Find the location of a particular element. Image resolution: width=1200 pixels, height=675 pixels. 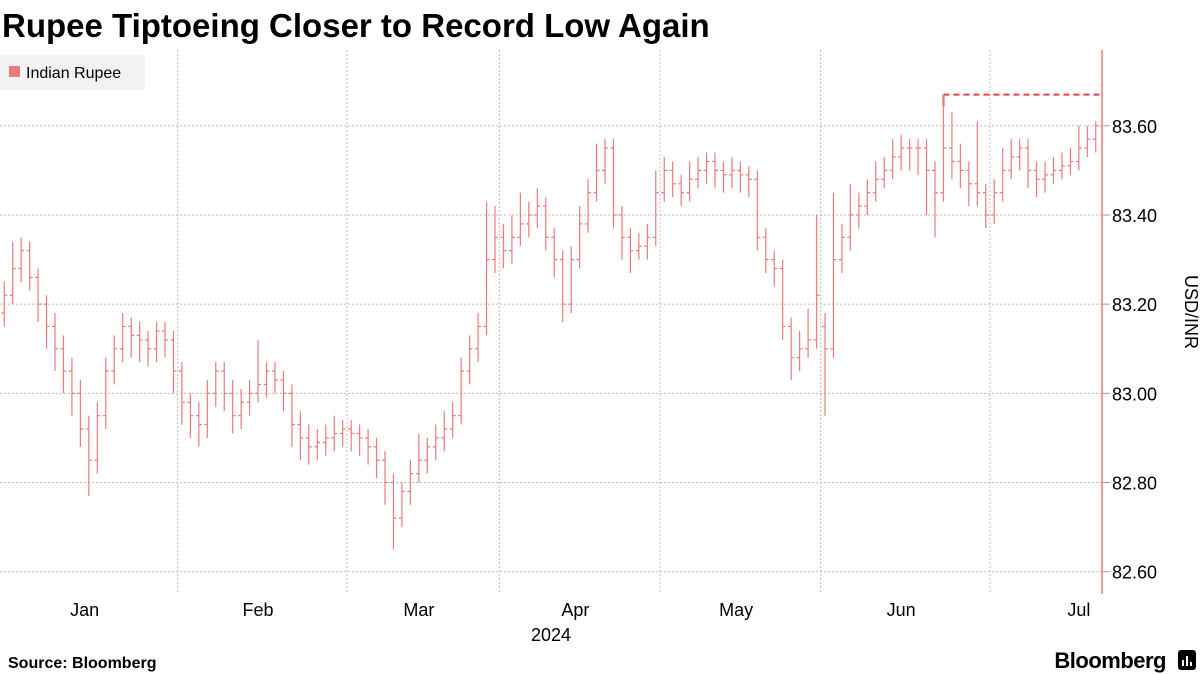

legend-swatch is located at coordinates (14, 71).